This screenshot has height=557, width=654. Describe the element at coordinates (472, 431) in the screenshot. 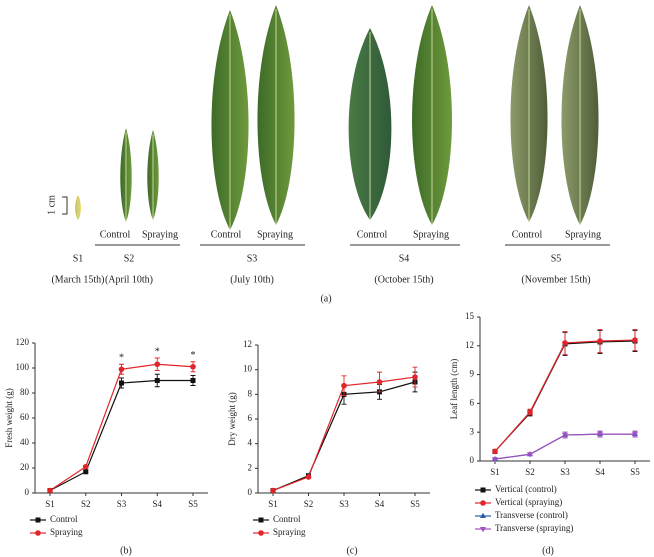

I see `y-tick-label: 3` at that location.